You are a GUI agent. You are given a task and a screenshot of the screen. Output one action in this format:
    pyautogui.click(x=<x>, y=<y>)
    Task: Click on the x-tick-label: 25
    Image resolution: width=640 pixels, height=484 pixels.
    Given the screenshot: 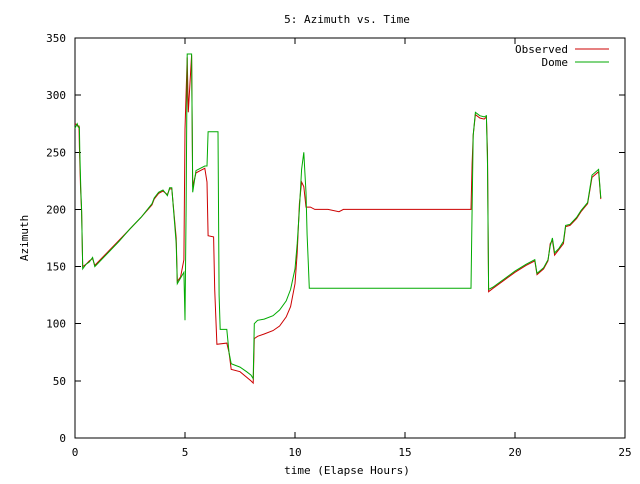 What is the action you would take?
    pyautogui.click(x=624, y=452)
    